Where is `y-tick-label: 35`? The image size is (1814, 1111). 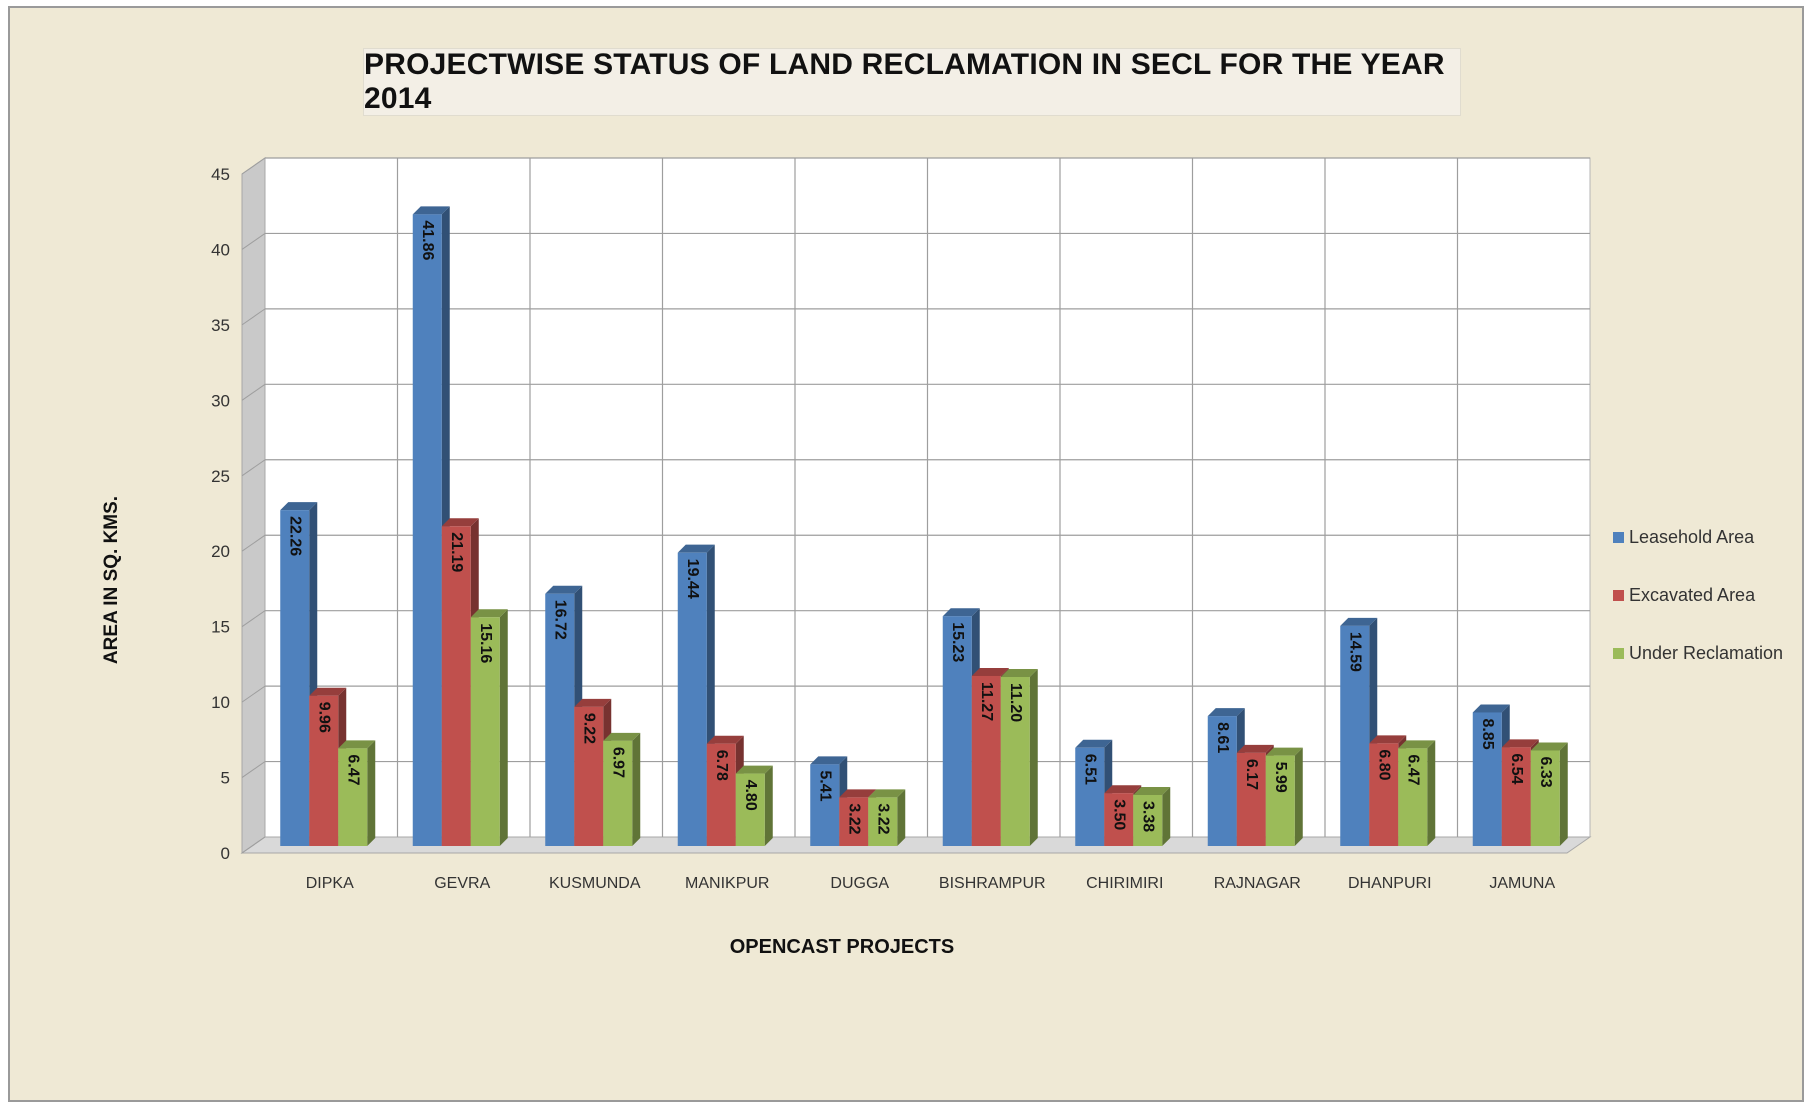
y-tick-label: 35 is located at coordinates (220, 325).